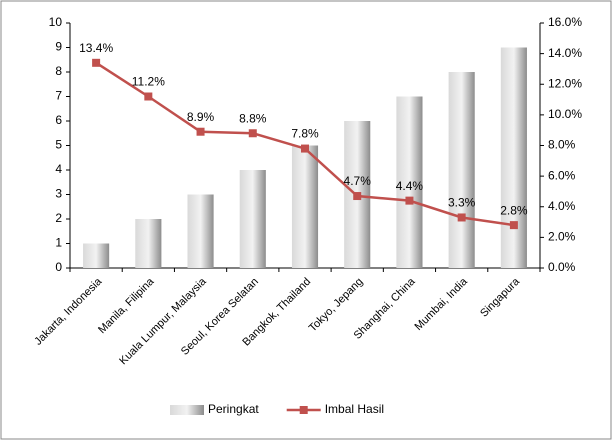 This screenshot has width=613, height=441. What do you see at coordinates (56, 22) in the screenshot?
I see `y-tick-label: 10` at bounding box center [56, 22].